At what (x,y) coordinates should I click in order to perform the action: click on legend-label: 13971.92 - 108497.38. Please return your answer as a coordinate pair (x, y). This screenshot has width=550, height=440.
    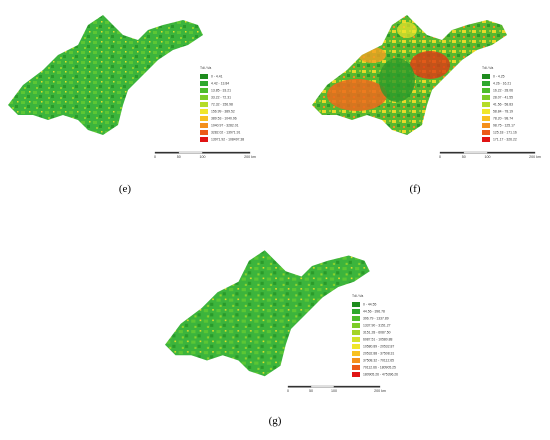
    Looking at the image, I should click on (227, 140).